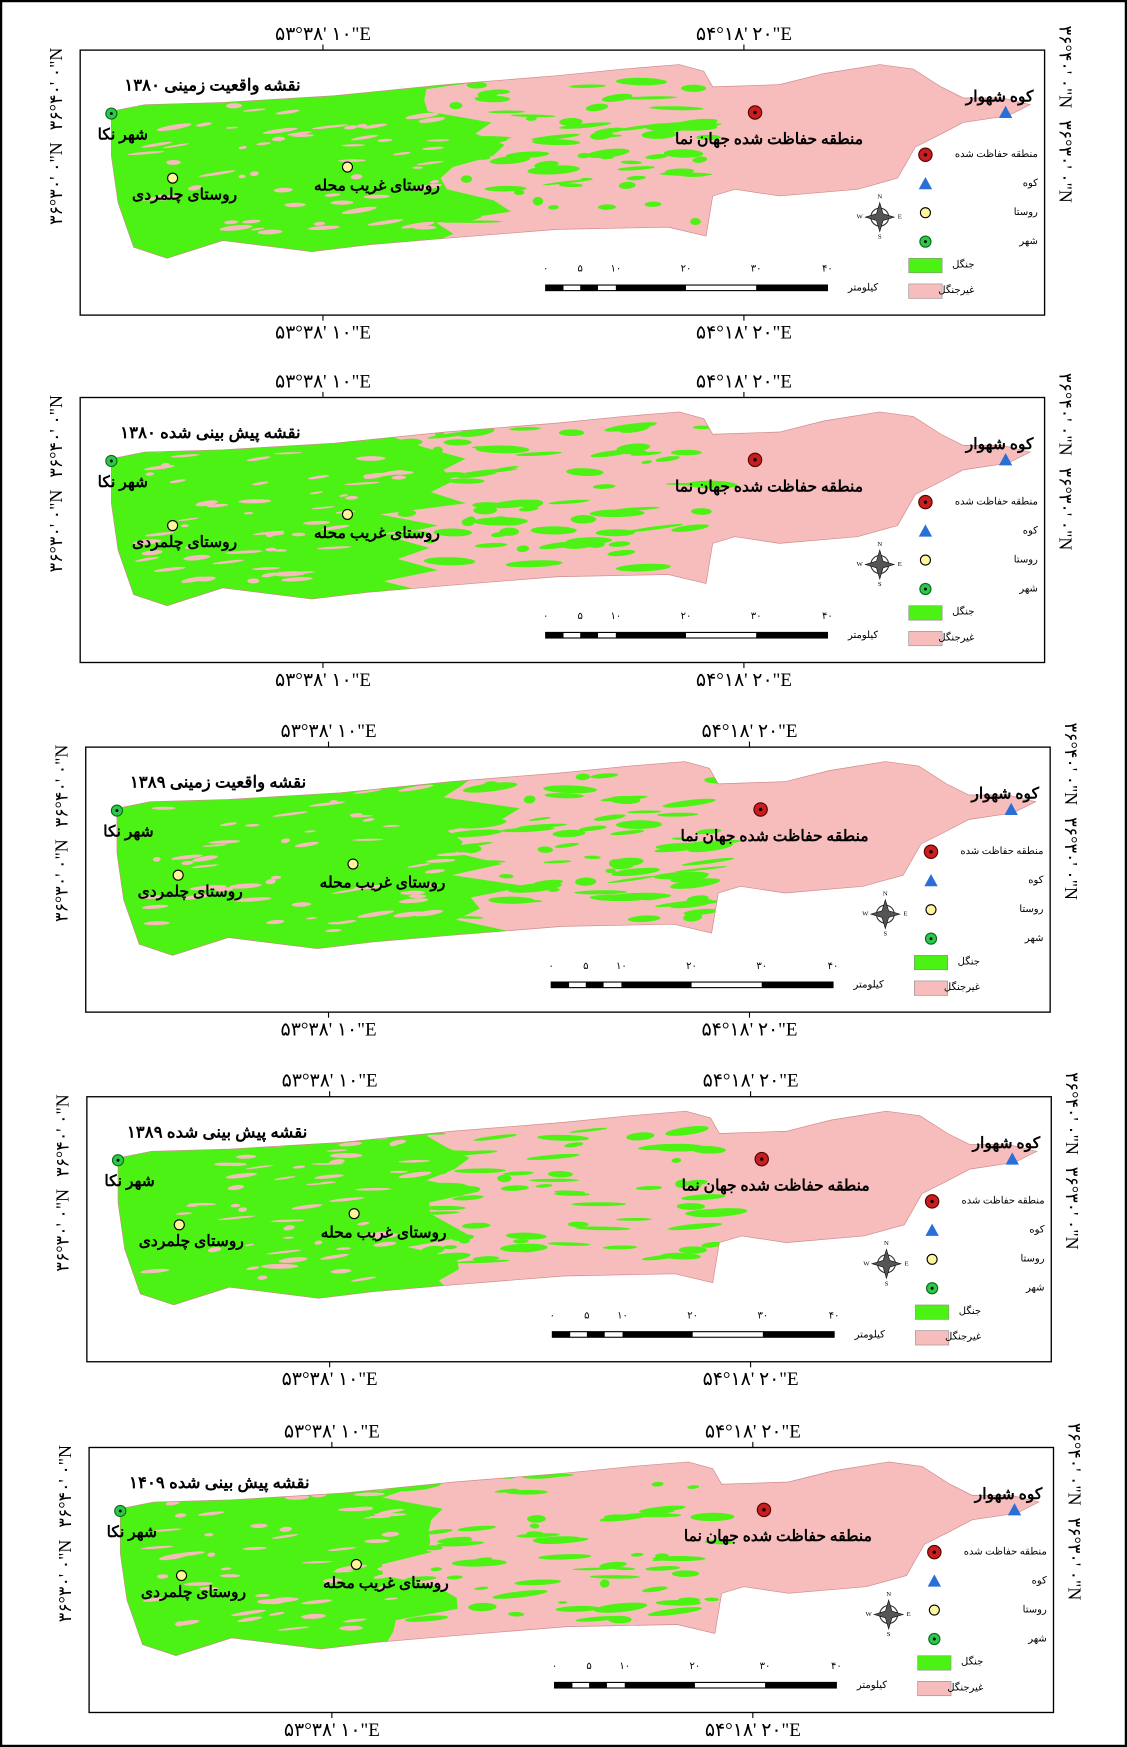 This screenshot has height=1747, width=1127. What do you see at coordinates (311, 161) in the screenshot?
I see `forest-area` at bounding box center [311, 161].